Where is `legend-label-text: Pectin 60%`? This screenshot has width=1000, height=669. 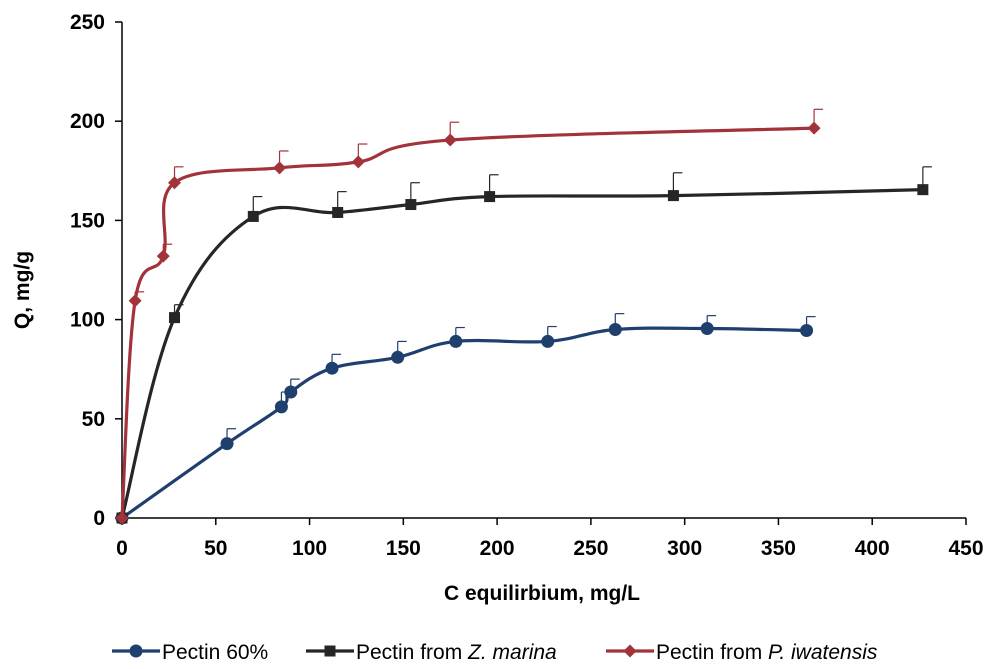
legend-label-text: Pectin 60% is located at coordinates (215, 652).